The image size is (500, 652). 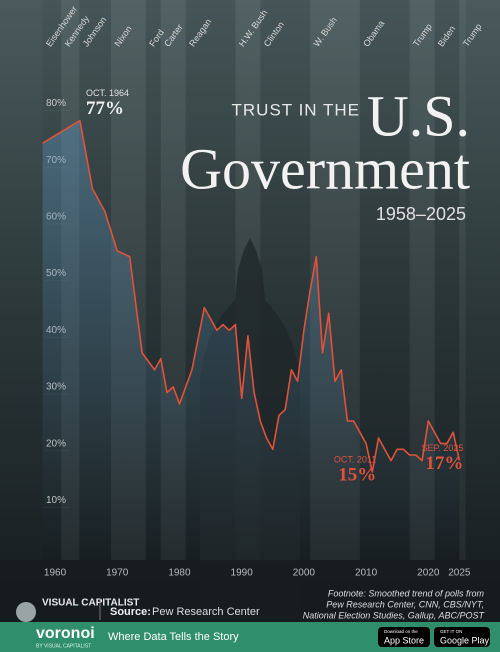 I want to click on x-tick-label: 2025, so click(x=459, y=573).